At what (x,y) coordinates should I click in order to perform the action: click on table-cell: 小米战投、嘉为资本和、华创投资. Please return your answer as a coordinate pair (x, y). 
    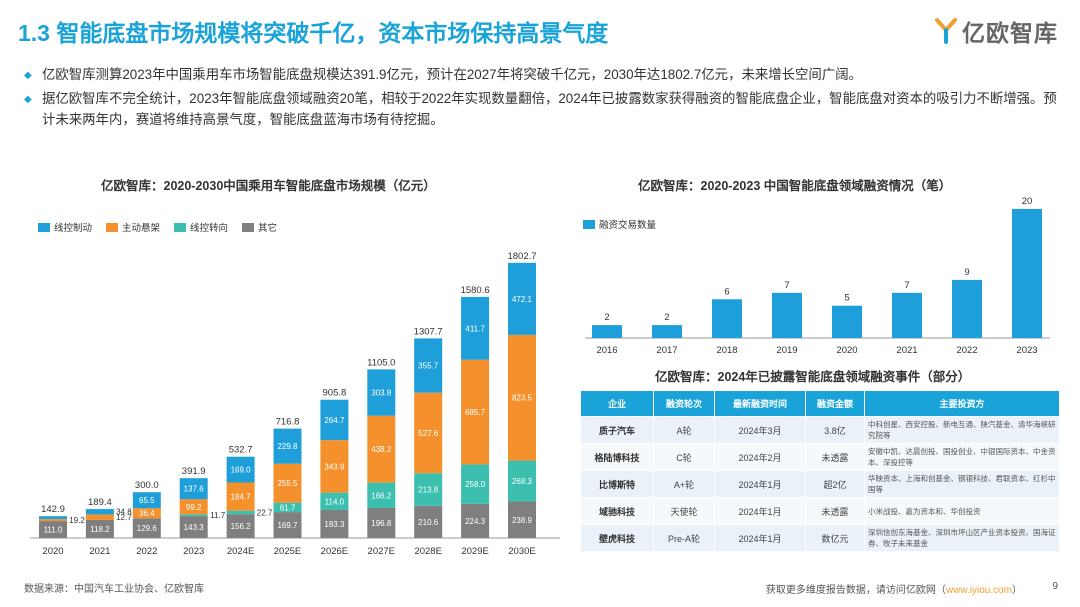
    Looking at the image, I should click on (962, 511).